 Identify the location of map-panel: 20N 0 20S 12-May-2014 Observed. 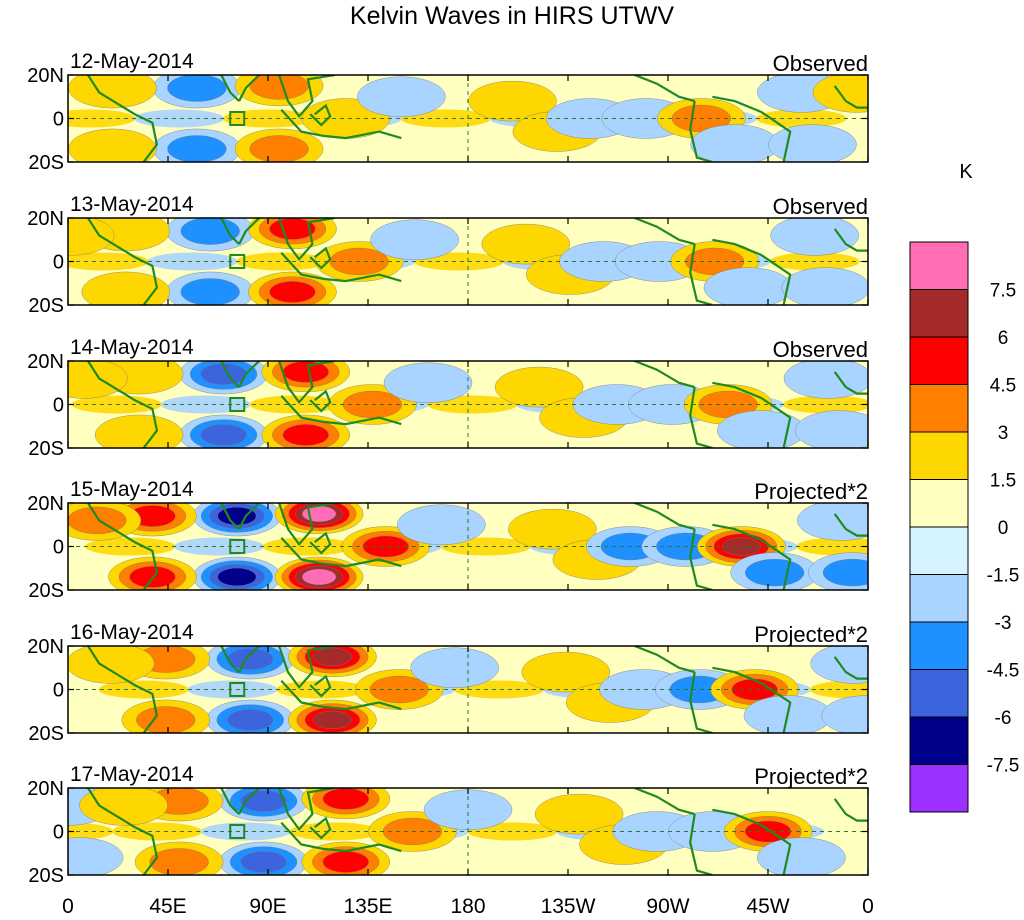
(448, 112).